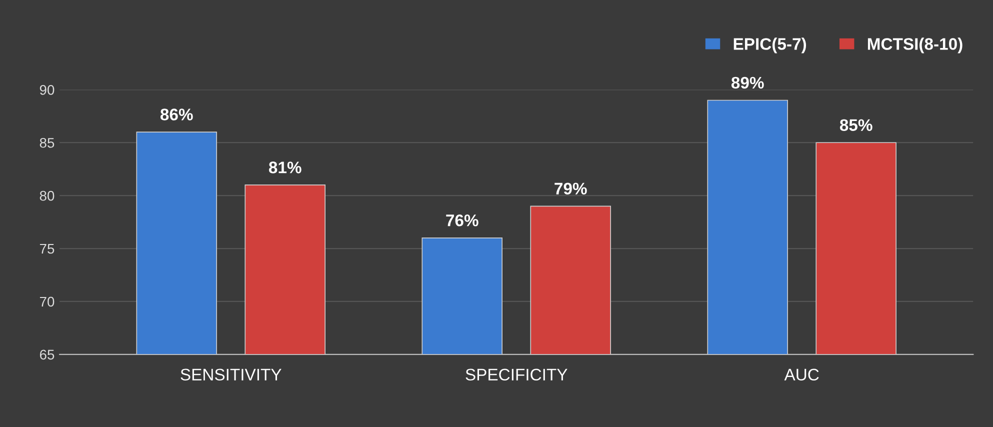 This screenshot has height=427, width=993. I want to click on data-label: 86%, so click(176, 114).